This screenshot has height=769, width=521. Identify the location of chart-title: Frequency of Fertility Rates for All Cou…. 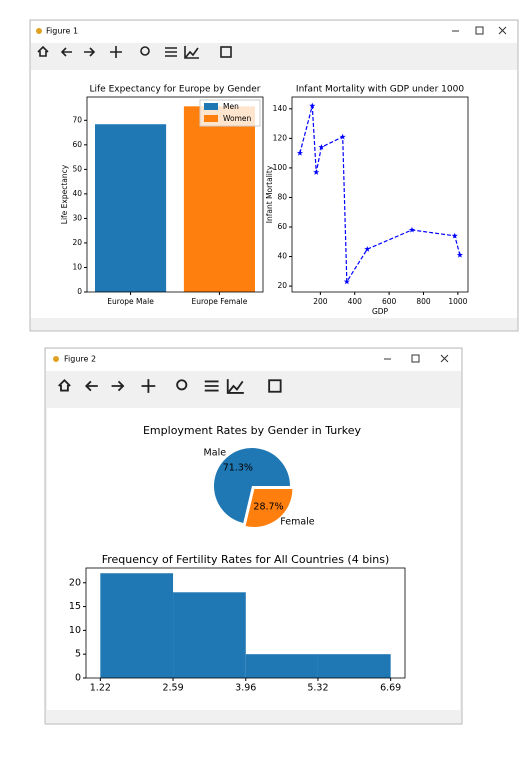
(246, 559).